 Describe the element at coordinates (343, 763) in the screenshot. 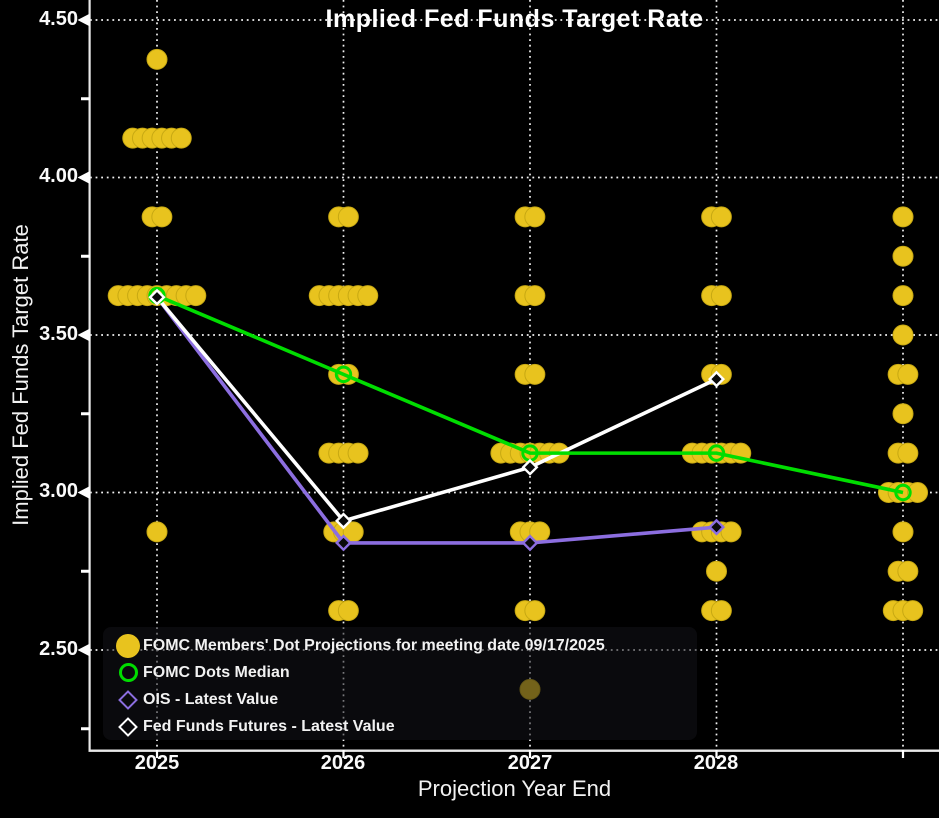

I see `x-tick-label: 2026` at that location.